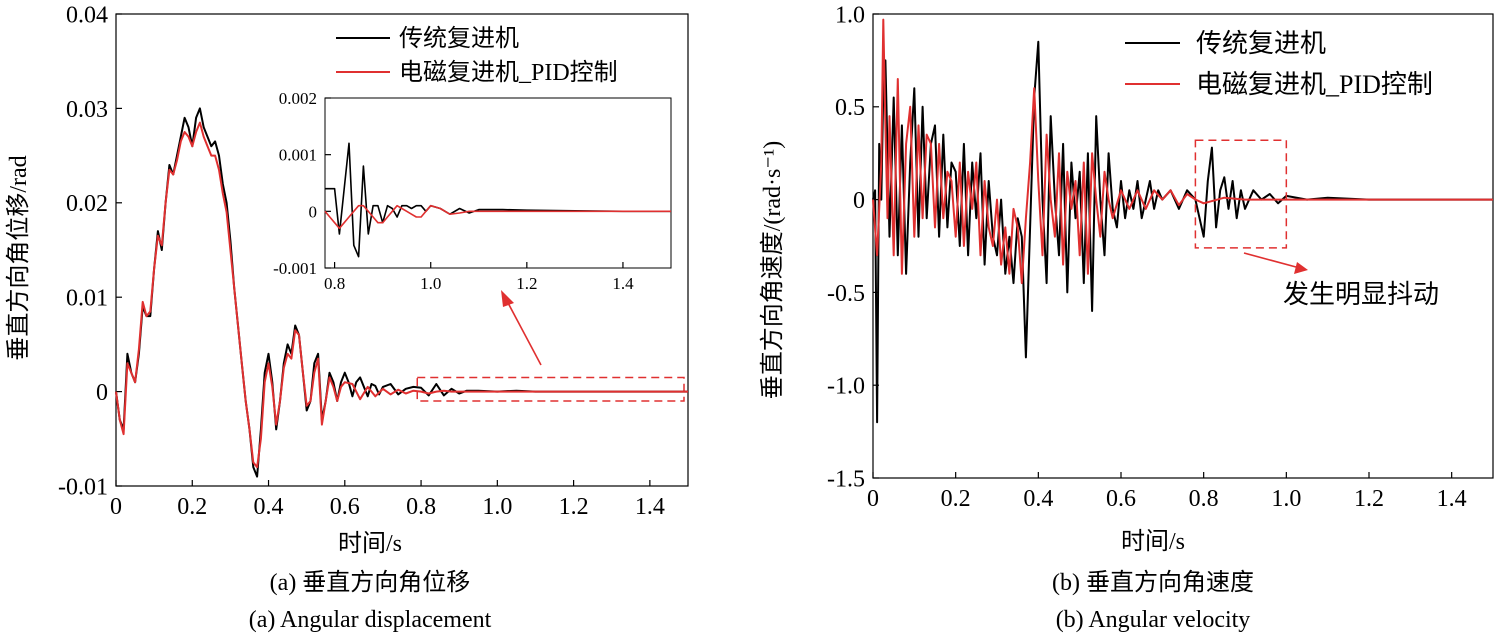  Describe the element at coordinates (269, 507) in the screenshot. I see `chart-a-xtick-label: 0.4` at that location.